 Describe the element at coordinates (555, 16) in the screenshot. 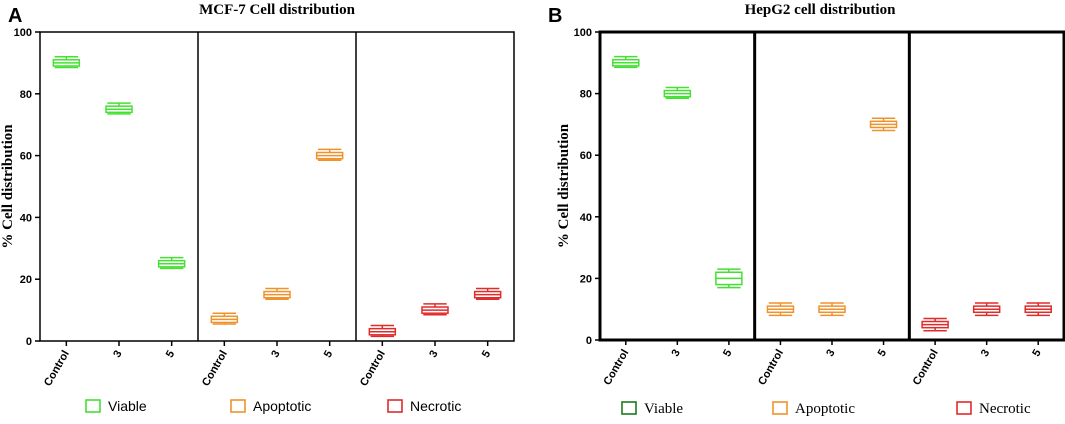

I see `panel-letter: B` at that location.